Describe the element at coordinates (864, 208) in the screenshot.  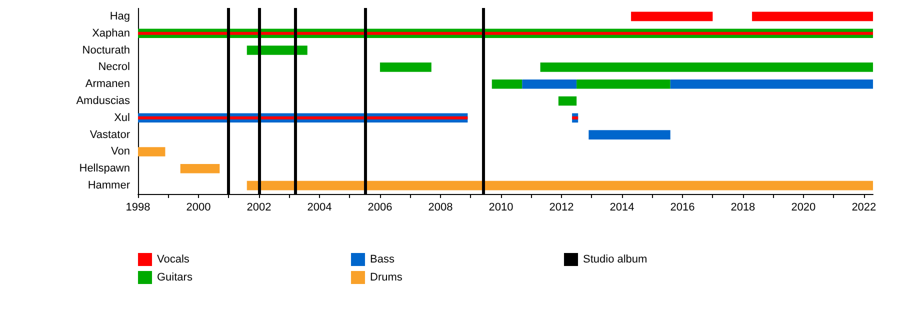
I see `x-tick-label: 2022` at that location.